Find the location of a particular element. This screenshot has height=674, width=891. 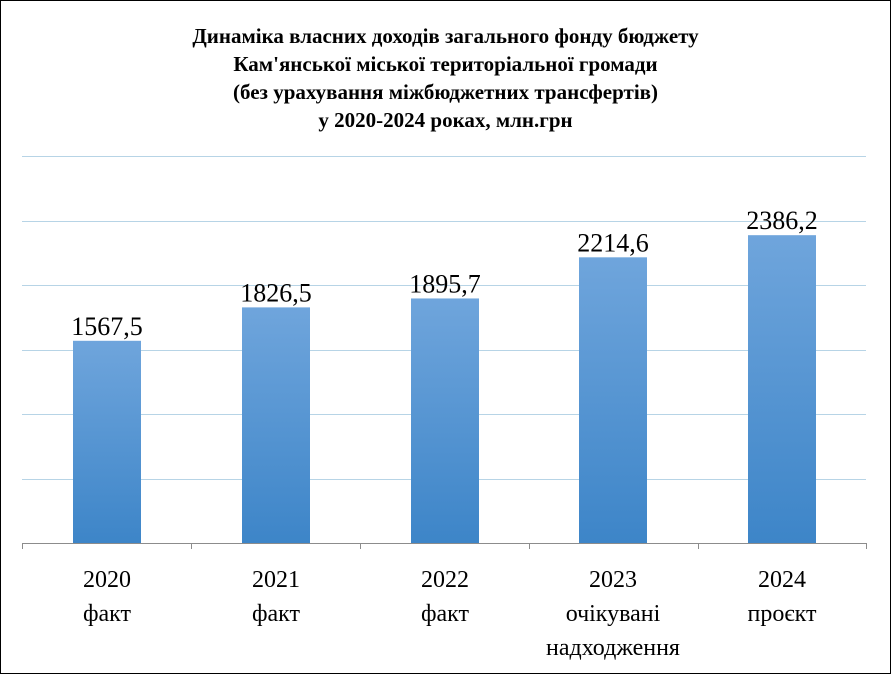

category-label-2020-line-2: факт is located at coordinates (107, 614).